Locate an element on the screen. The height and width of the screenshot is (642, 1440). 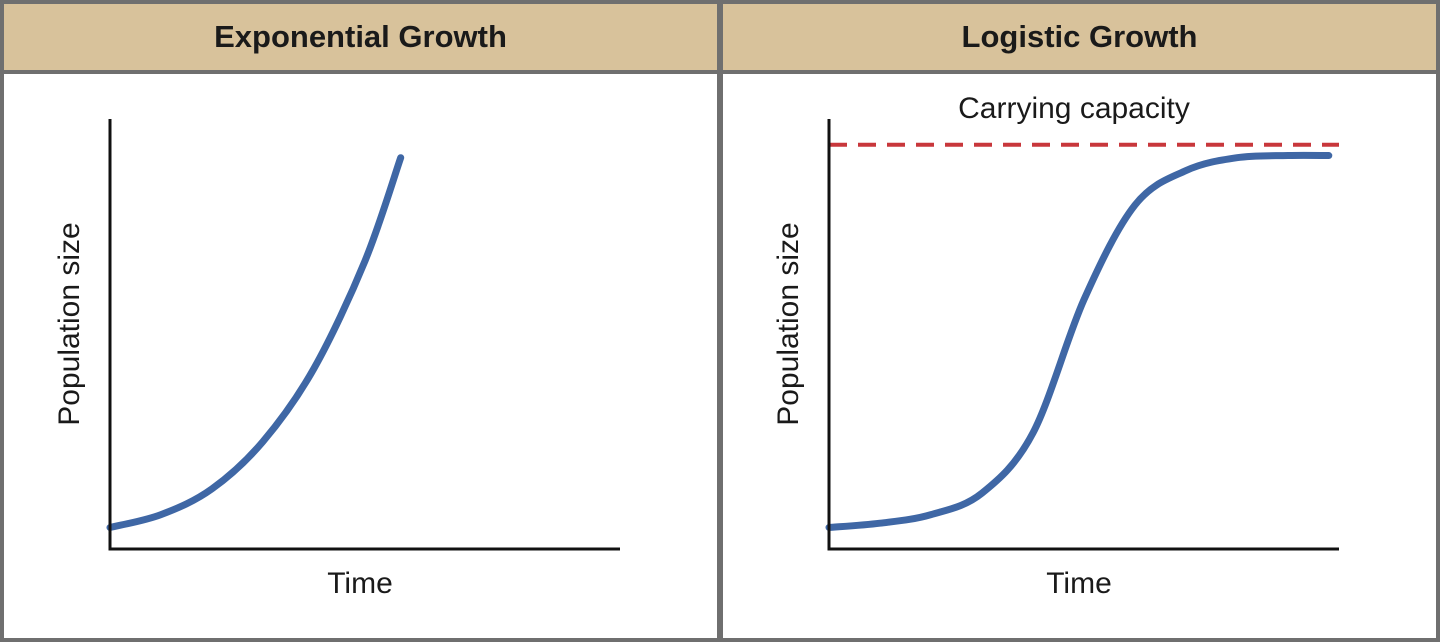
carrying-capacity-label: Carrying capacity is located at coordinates (1074, 108).